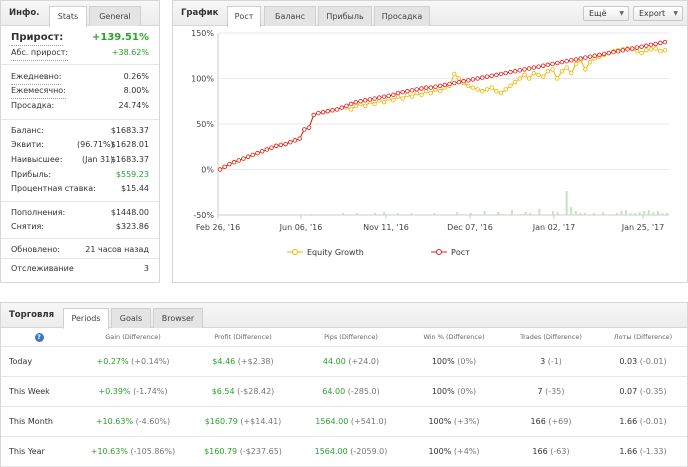 The height and width of the screenshot is (467, 688). I want to click on pips-value: 44.00, so click(334, 361).